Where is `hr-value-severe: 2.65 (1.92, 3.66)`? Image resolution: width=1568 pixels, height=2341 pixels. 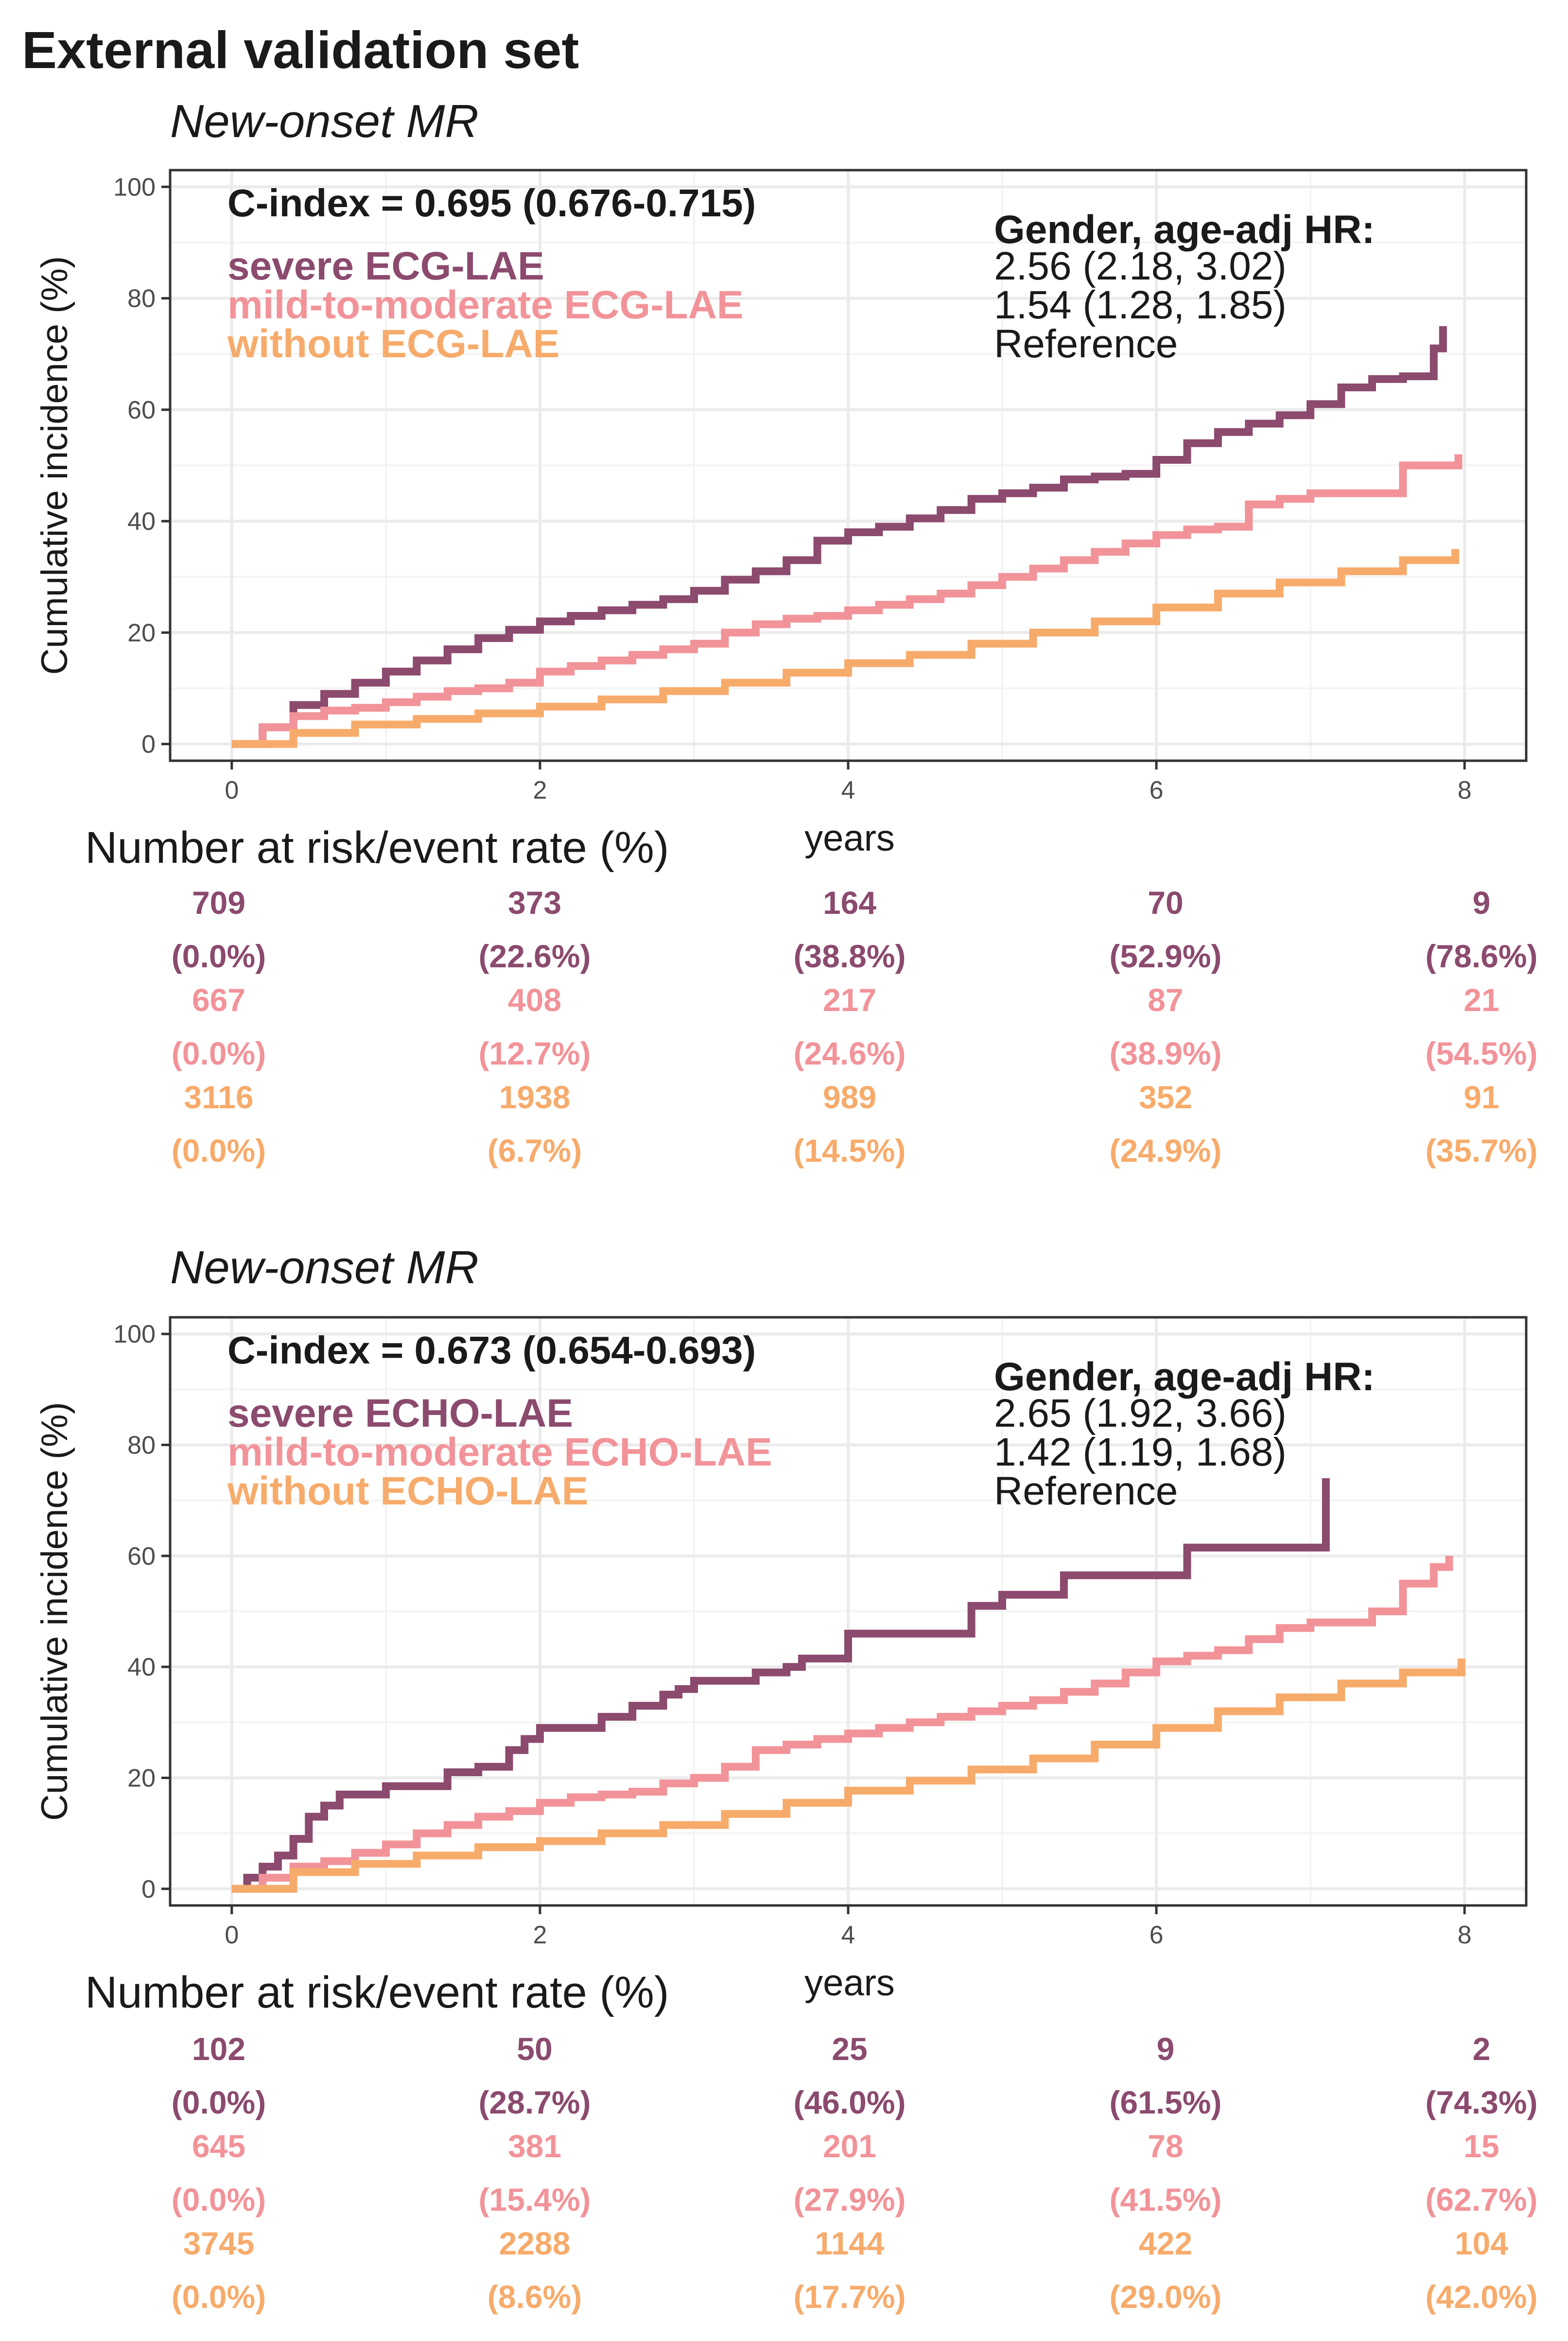
hr-value-severe: 2.65 (1.92, 3.66) is located at coordinates (1140, 1413).